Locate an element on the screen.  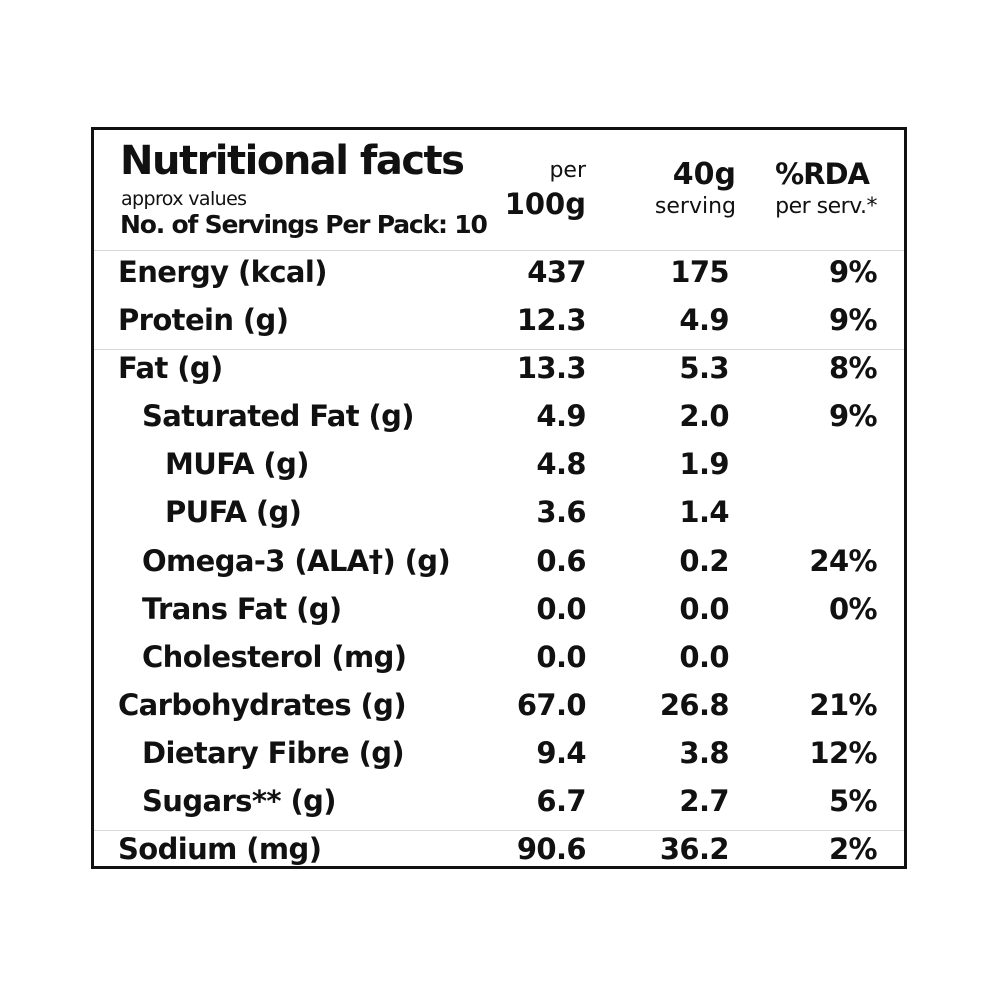
value-rda: 12% is located at coordinates (843, 752).